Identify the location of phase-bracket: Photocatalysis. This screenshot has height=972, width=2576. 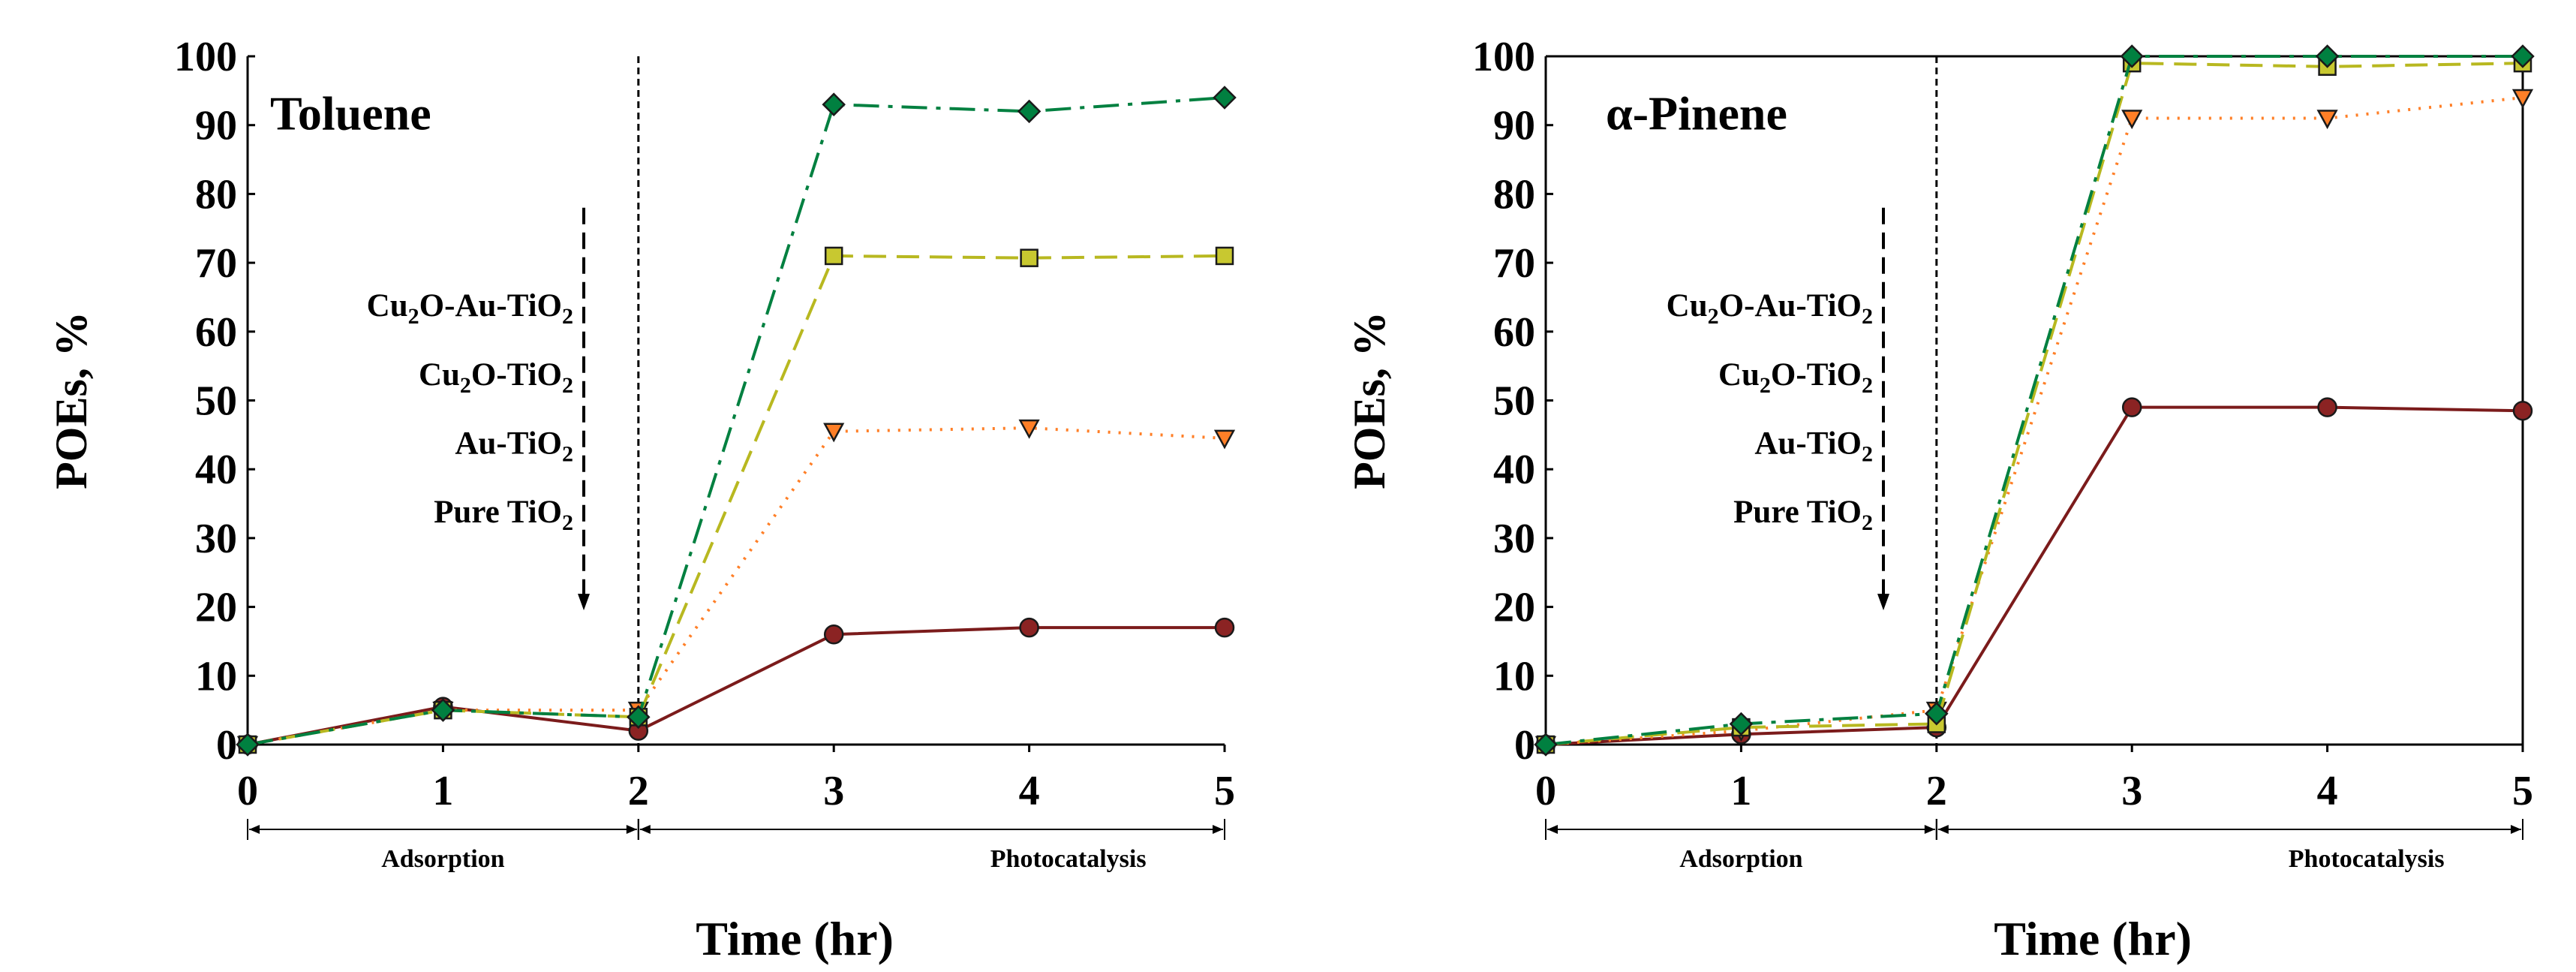
(2229, 846).